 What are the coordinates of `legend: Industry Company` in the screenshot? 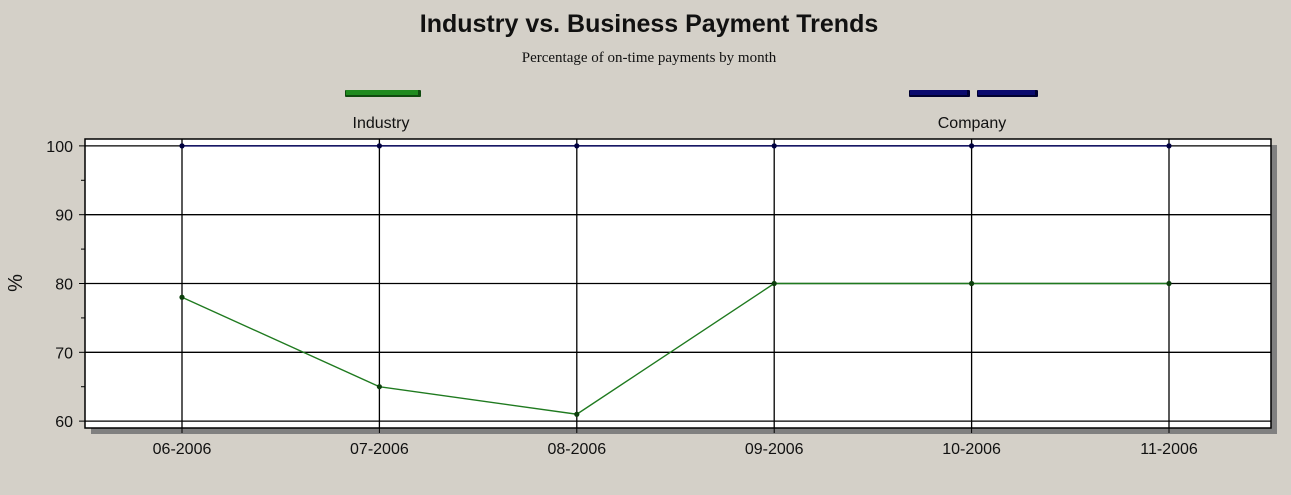 It's located at (691, 111).